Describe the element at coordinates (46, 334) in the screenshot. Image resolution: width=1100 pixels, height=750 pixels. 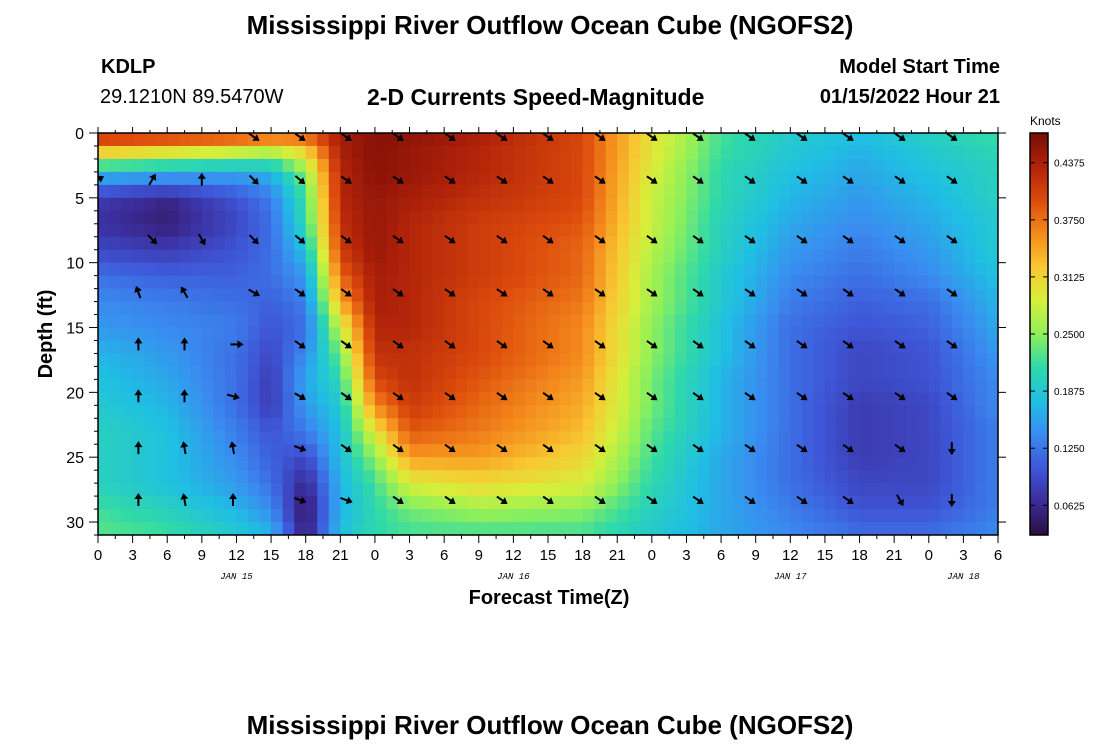
I see `y-axis-label: Depth (ft)` at that location.